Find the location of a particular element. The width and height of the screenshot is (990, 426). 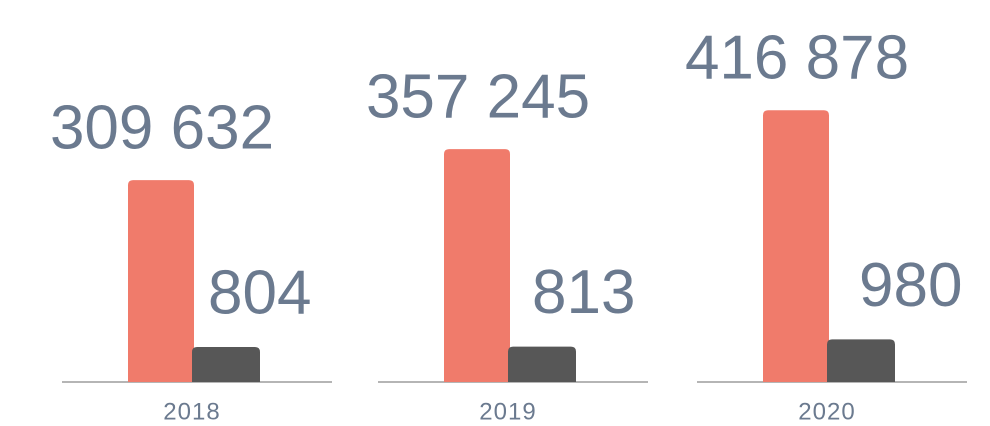

value-label: 804 is located at coordinates (259, 292).